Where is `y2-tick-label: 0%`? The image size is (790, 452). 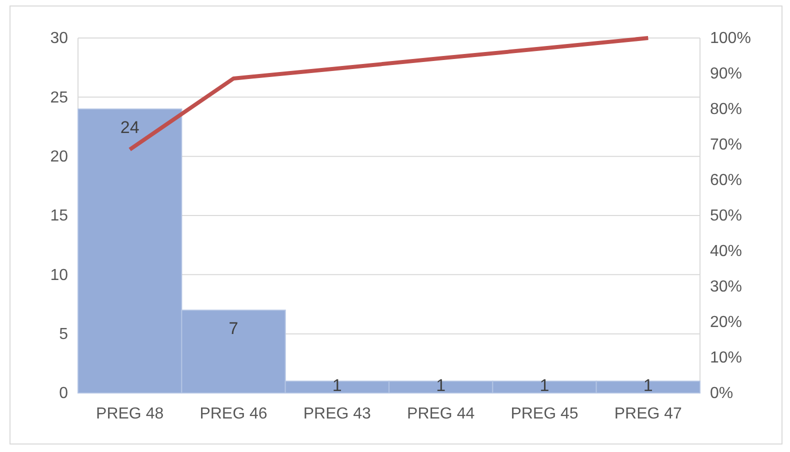
y2-tick-label: 0% is located at coordinates (722, 393).